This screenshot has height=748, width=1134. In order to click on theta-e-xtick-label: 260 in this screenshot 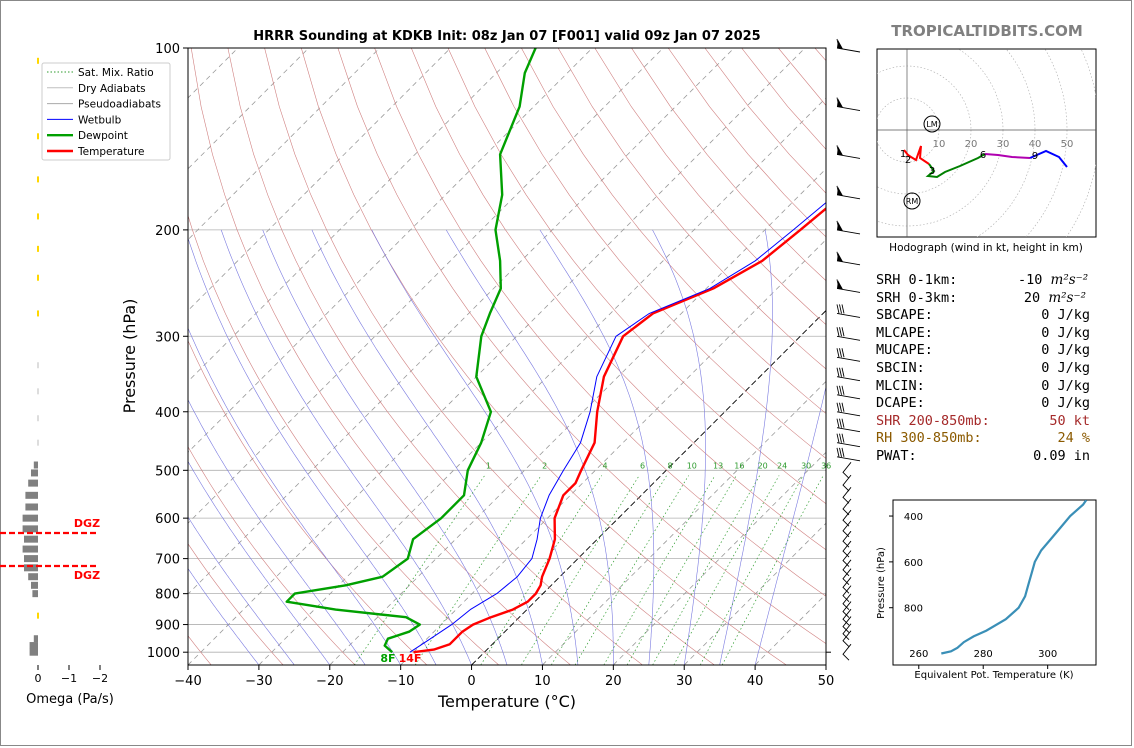, I will do `click(918, 654)`.